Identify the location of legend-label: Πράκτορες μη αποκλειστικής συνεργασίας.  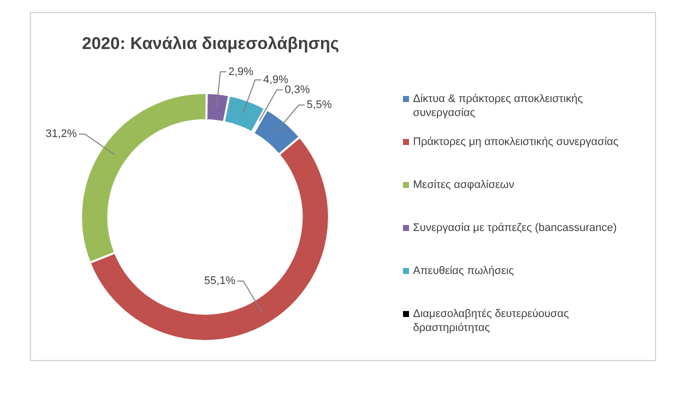
(515, 142).